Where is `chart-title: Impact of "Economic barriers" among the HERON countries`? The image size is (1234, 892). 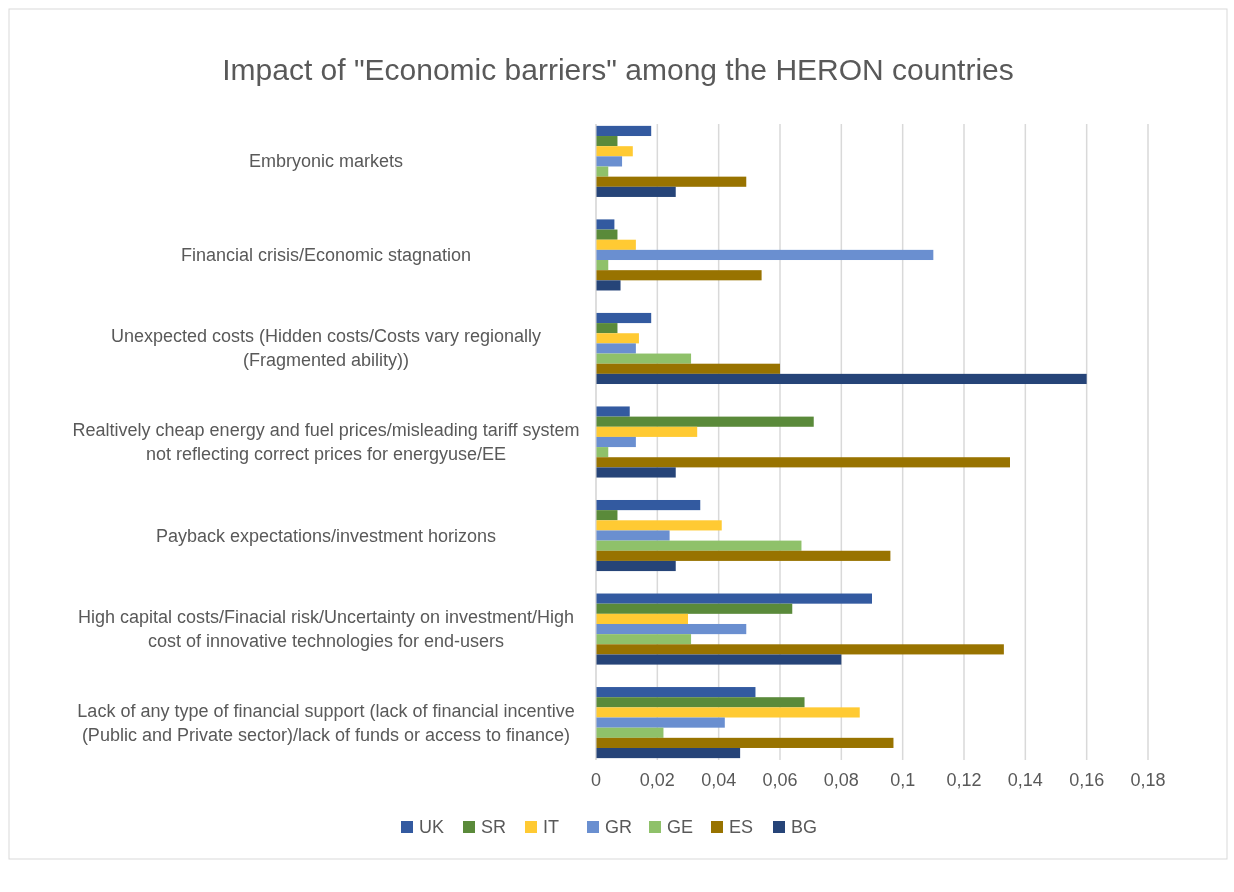
chart-title: Impact of "Economic barriers" among the HERON countries is located at coordinates (618, 69).